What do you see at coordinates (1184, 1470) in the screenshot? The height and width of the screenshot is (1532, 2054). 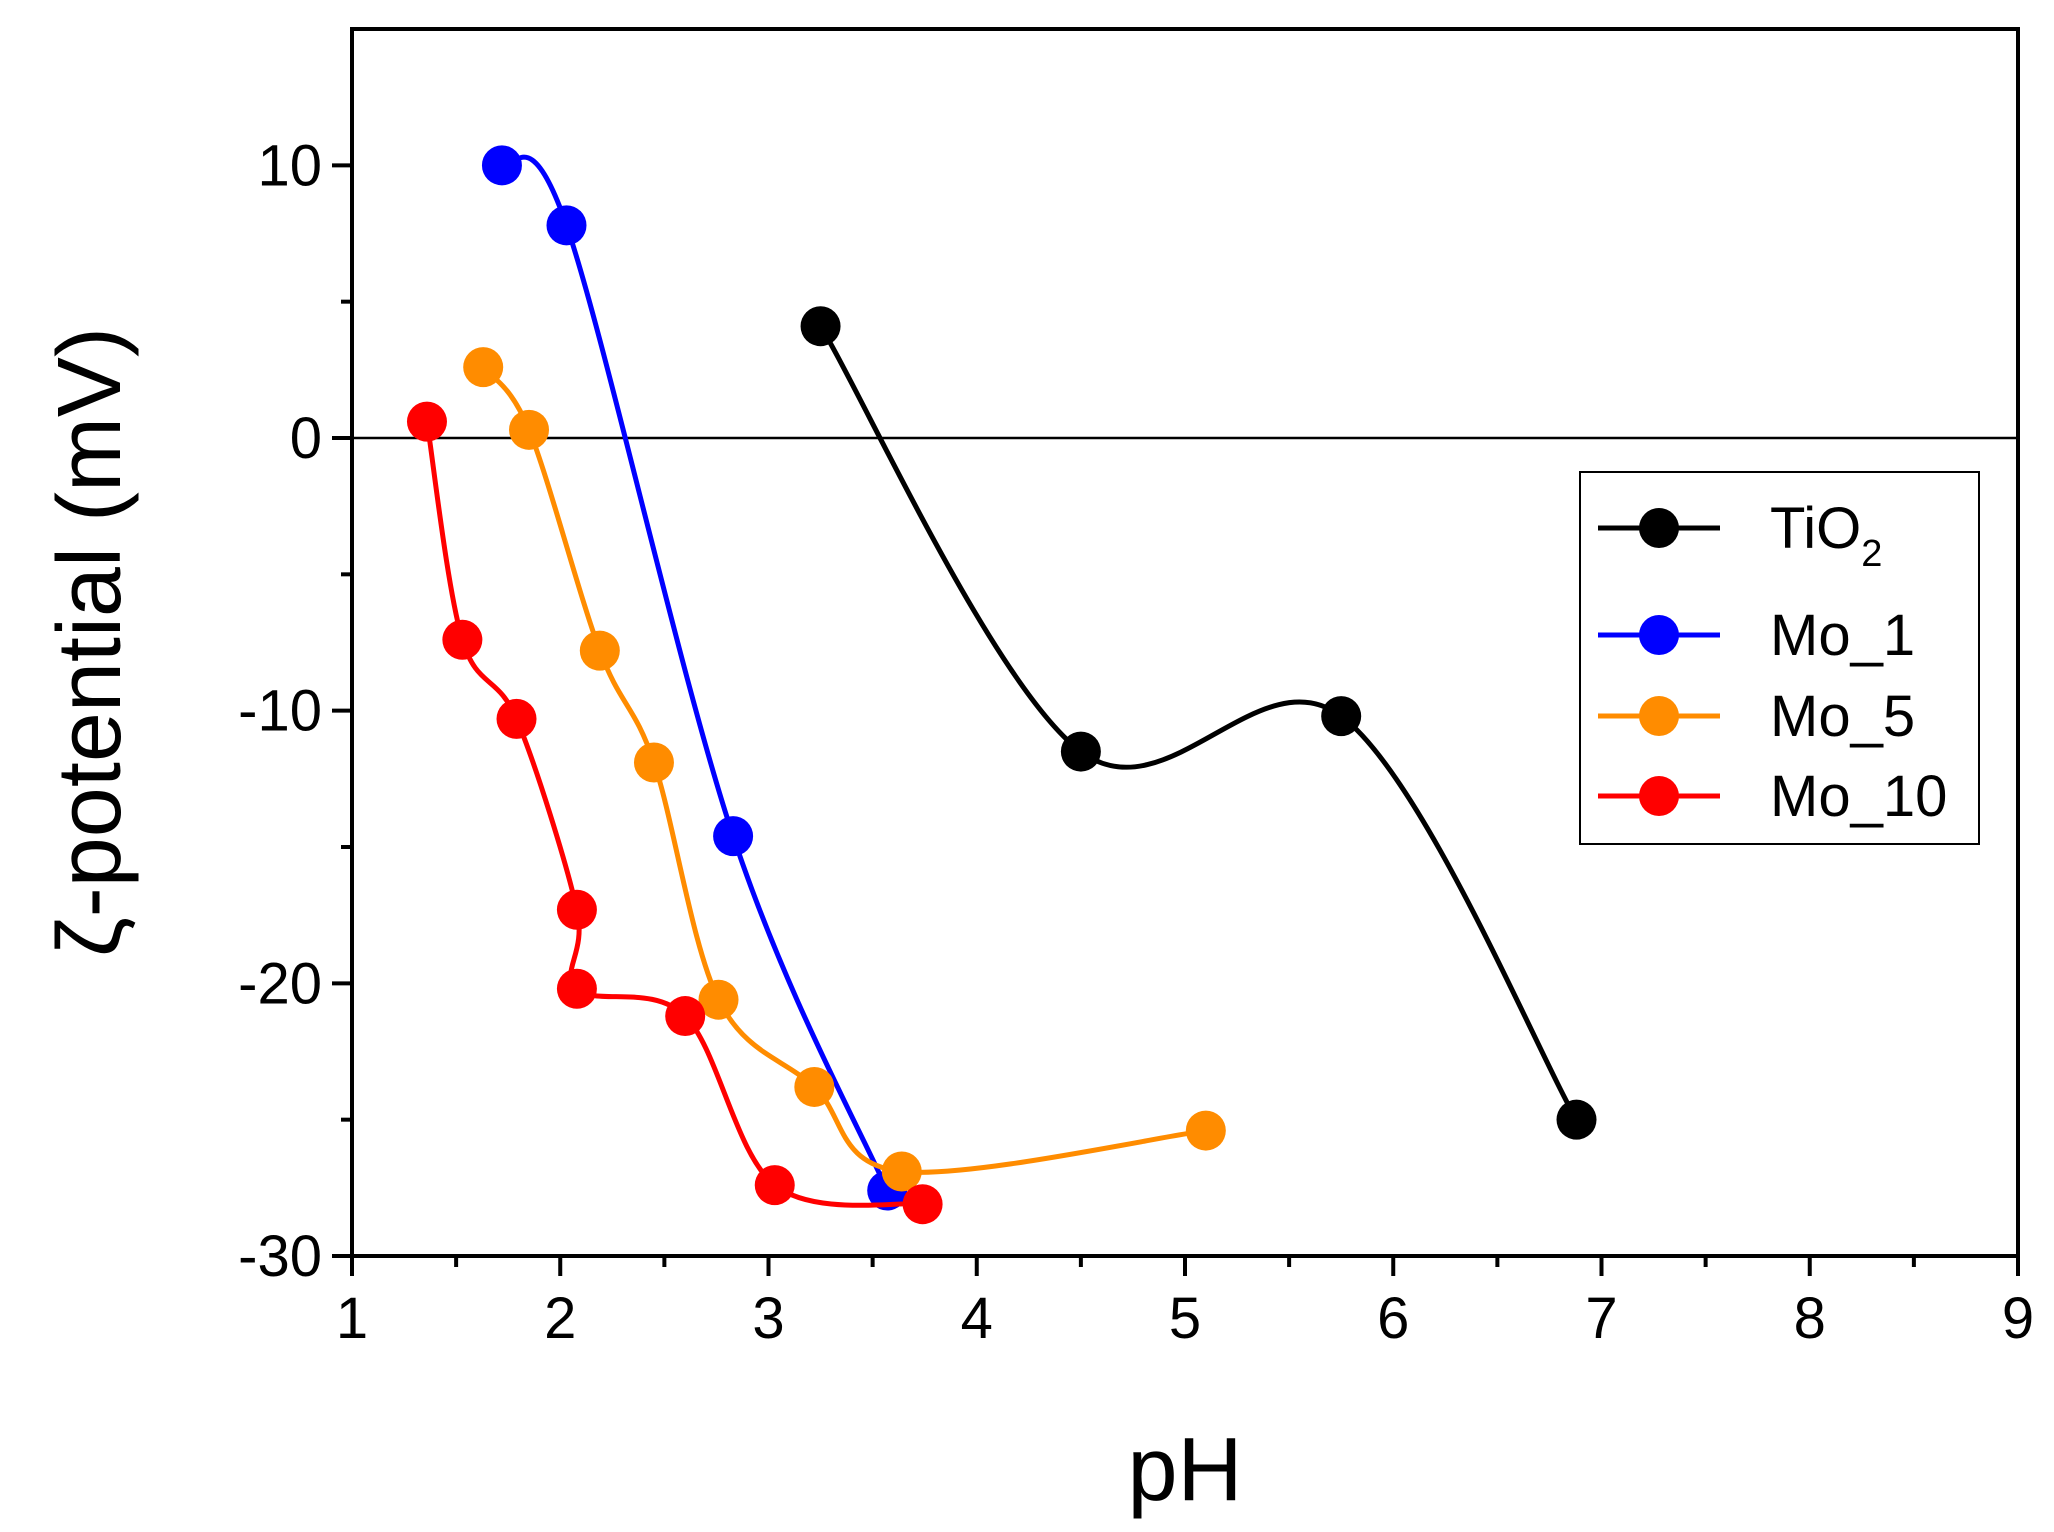 I see `x-axis-title: pH` at bounding box center [1184, 1470].